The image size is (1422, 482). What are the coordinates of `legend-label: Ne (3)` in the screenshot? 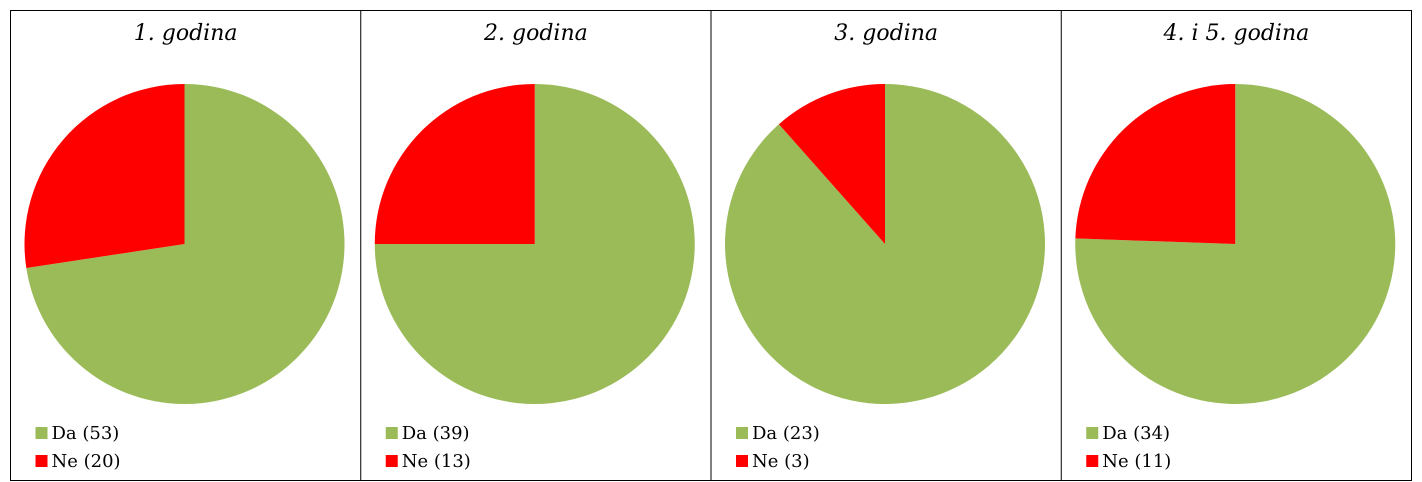 It's located at (781, 461).